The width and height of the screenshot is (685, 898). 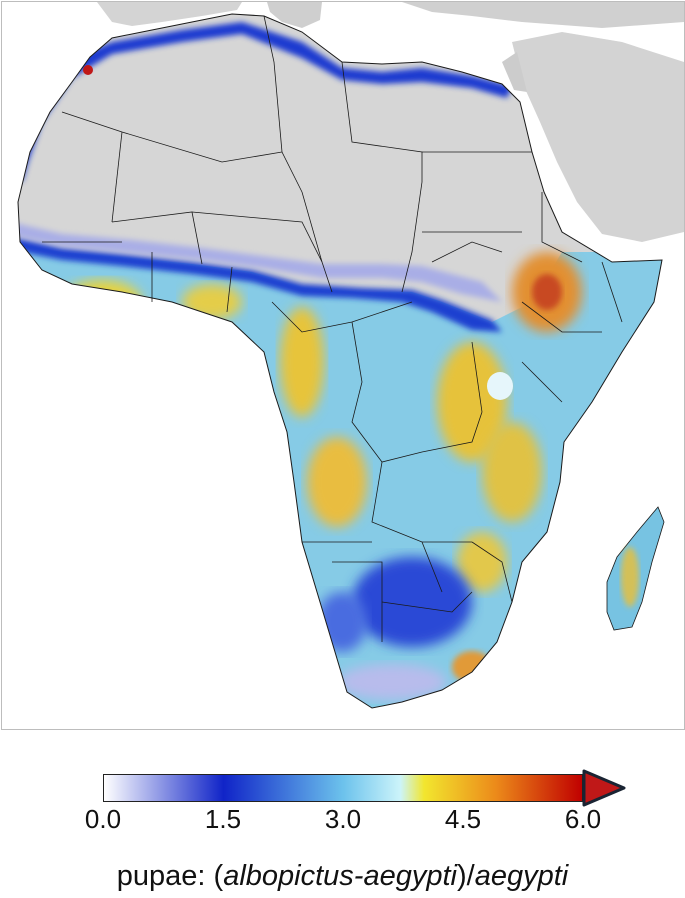 What do you see at coordinates (294, 15) in the screenshot?
I see `sicily-island` at bounding box center [294, 15].